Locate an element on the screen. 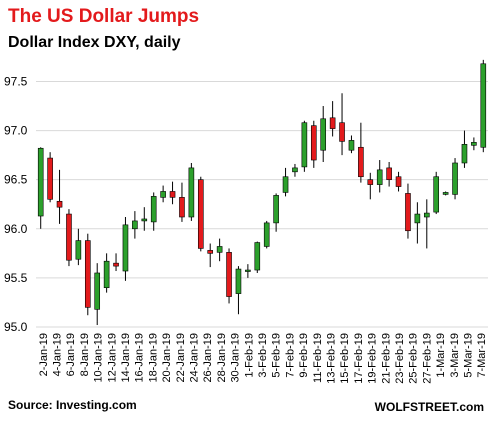 This screenshot has width=492, height=424. x-tick-label: 8-Jan-19 is located at coordinates (85, 354).